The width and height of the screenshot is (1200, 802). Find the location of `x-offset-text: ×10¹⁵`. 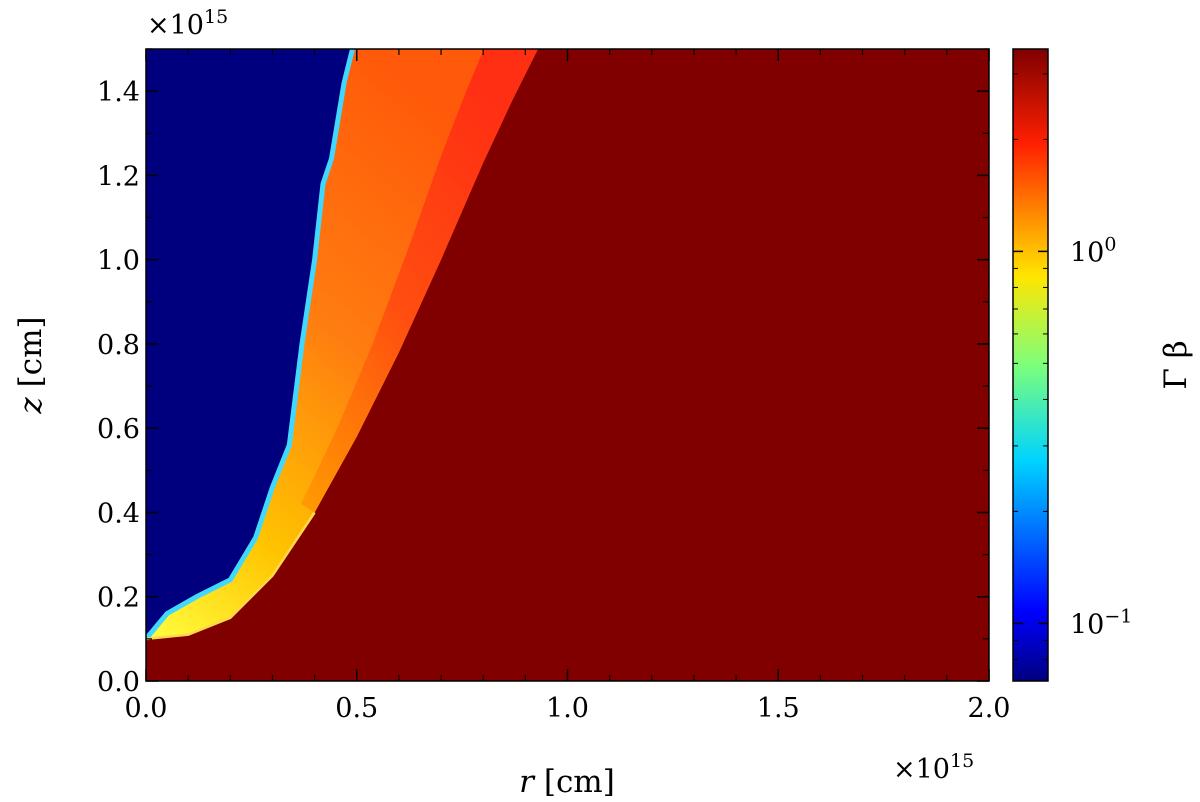

x-offset-text: ×10¹⁵ is located at coordinates (933, 767).